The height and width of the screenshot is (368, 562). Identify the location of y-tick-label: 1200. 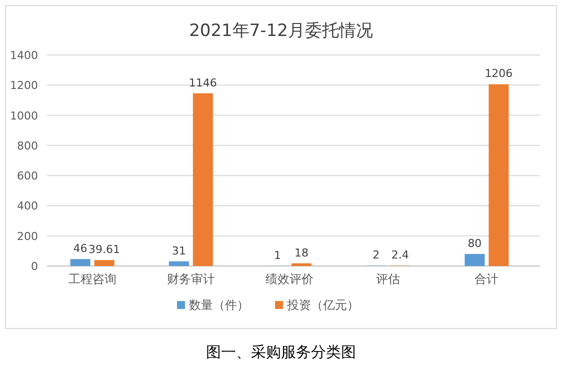
(24, 85).